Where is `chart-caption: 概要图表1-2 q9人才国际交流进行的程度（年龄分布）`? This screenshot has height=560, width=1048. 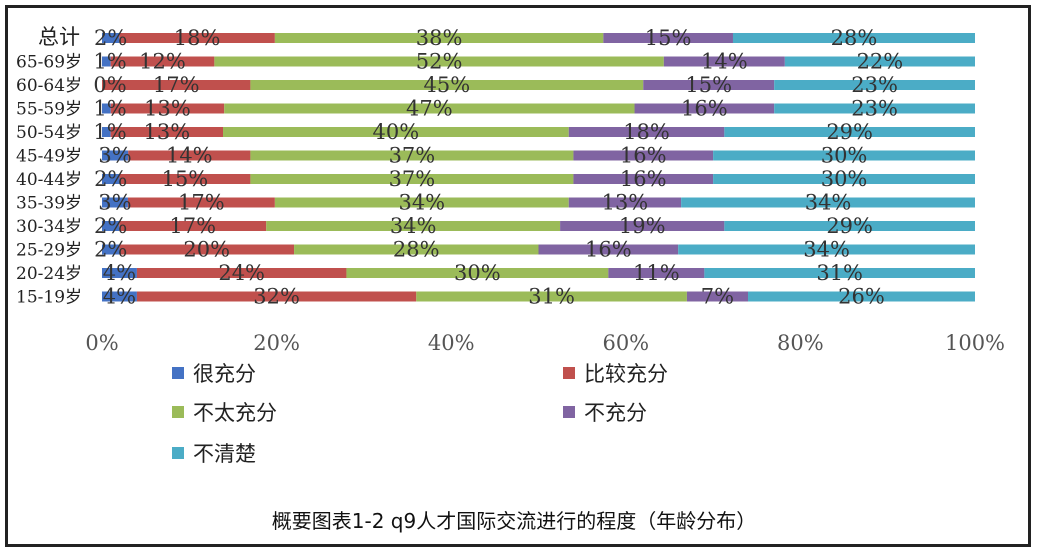 chart-caption: 概要图表1-2 q9人才国际交流进行的程度（年龄分布） is located at coordinates (514, 521).